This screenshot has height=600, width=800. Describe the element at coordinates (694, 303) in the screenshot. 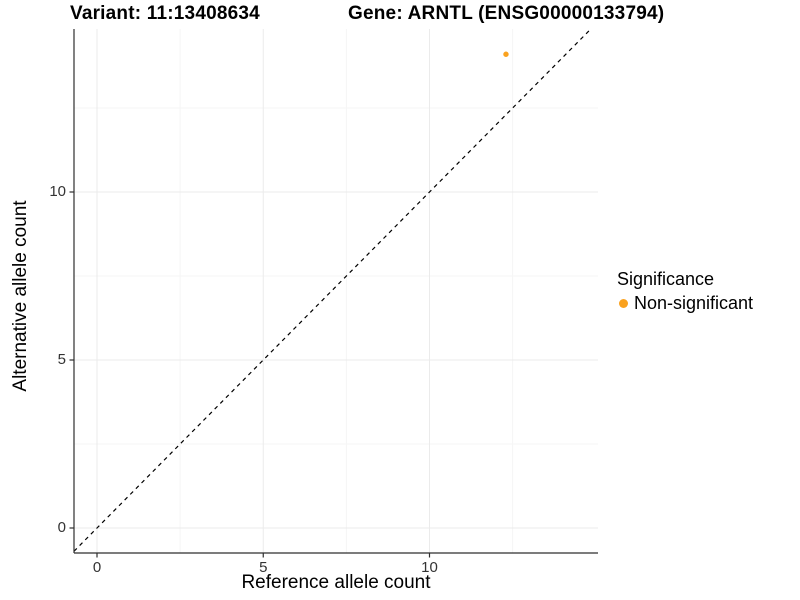

I see `legend-item-label: Non-significant` at that location.